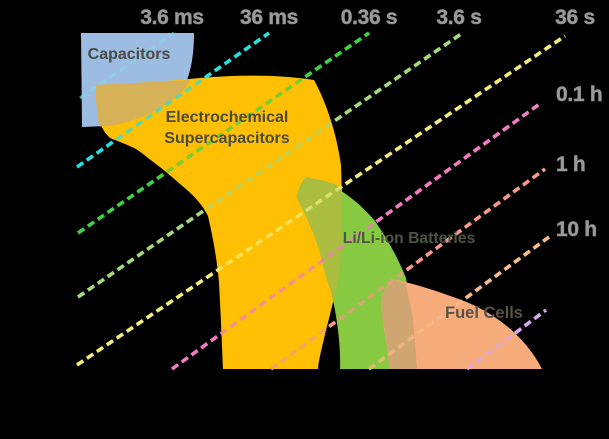 Image resolution: width=609 pixels, height=439 pixels. Describe the element at coordinates (579, 94) in the screenshot. I see `svg-text: 0.1 h` at that location.